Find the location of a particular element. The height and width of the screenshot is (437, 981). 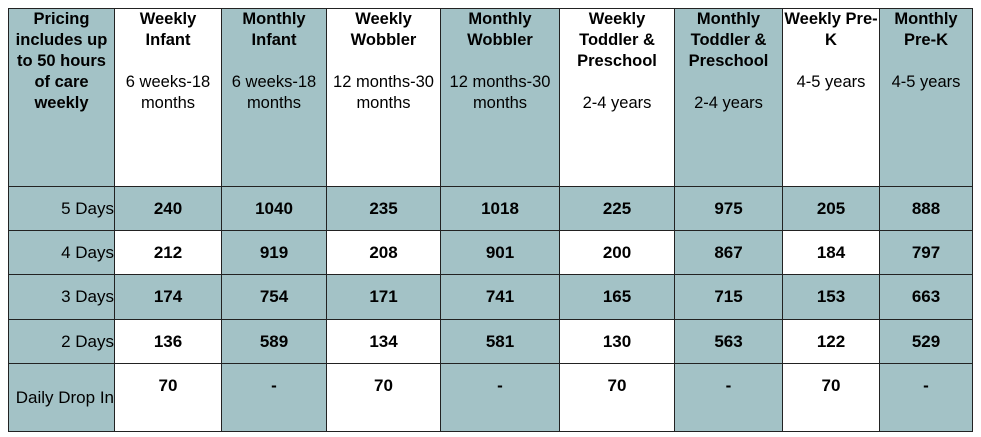

col-header-monthly-toddler: Monthly Toddler & Preschool 2-4 years is located at coordinates (728, 97).